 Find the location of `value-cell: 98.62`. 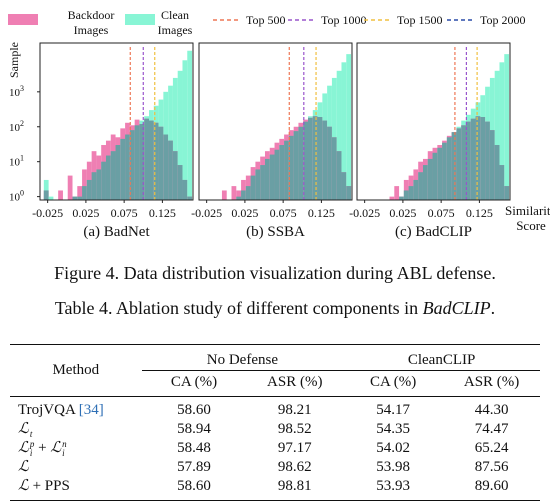

value-cell: 98.62 is located at coordinates (294, 467).